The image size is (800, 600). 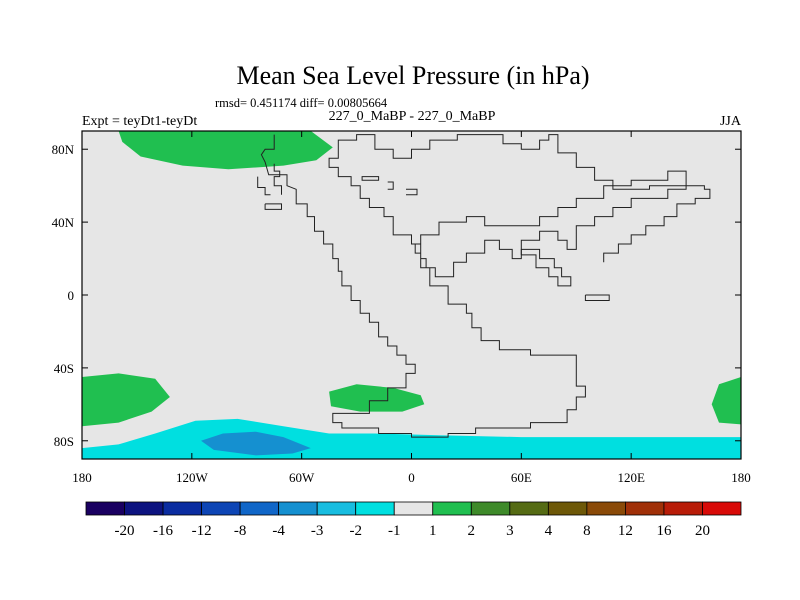 I want to click on colorbar-label: 1, so click(x=433, y=531).